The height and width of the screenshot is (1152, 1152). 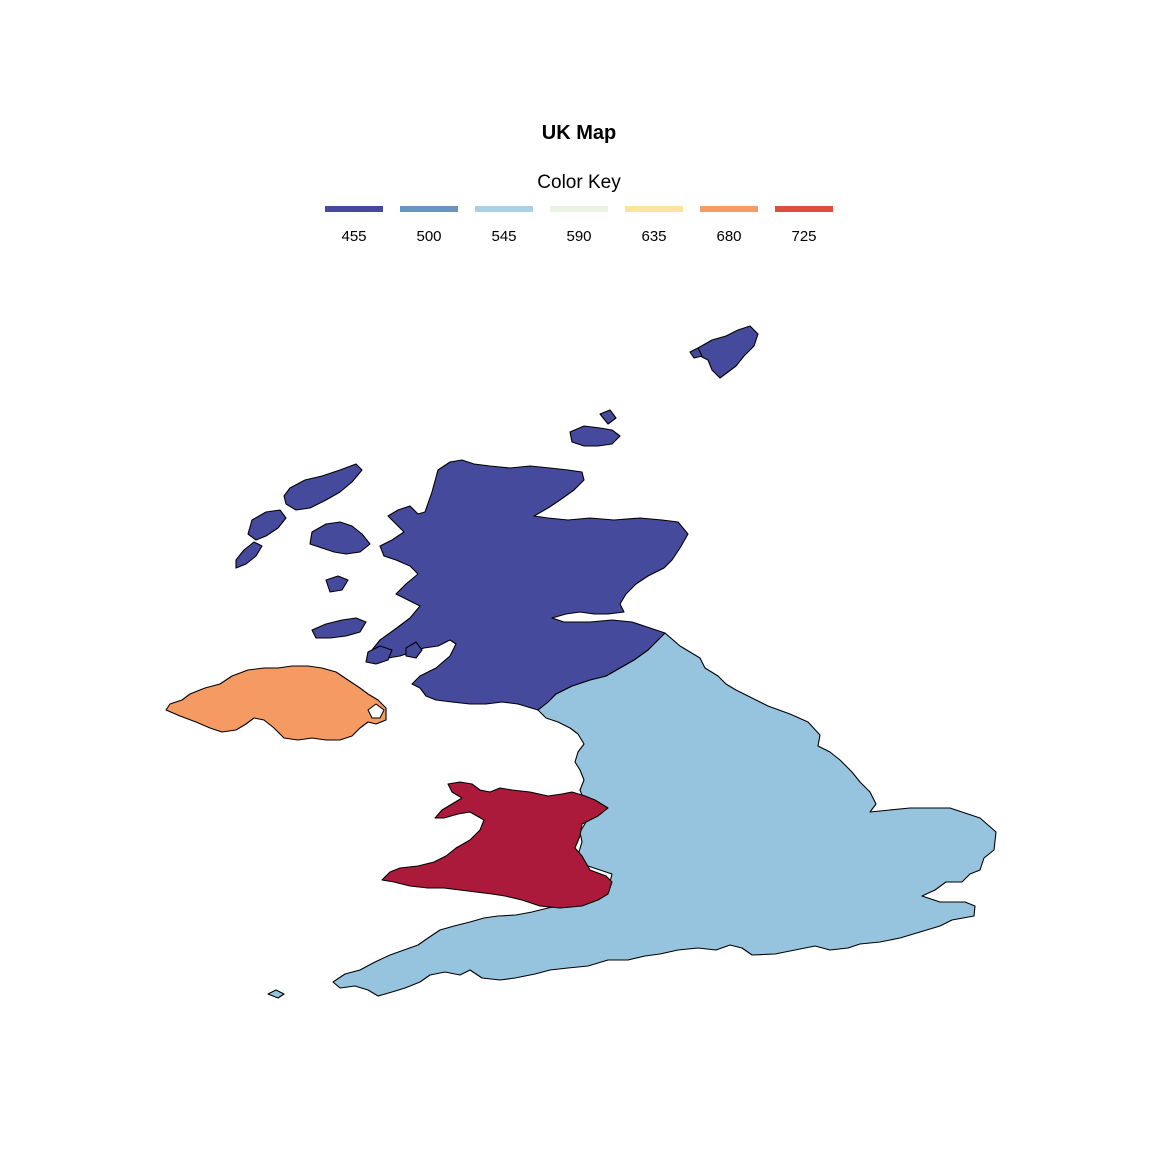 I want to click on legend-label: 590, so click(x=579, y=236).